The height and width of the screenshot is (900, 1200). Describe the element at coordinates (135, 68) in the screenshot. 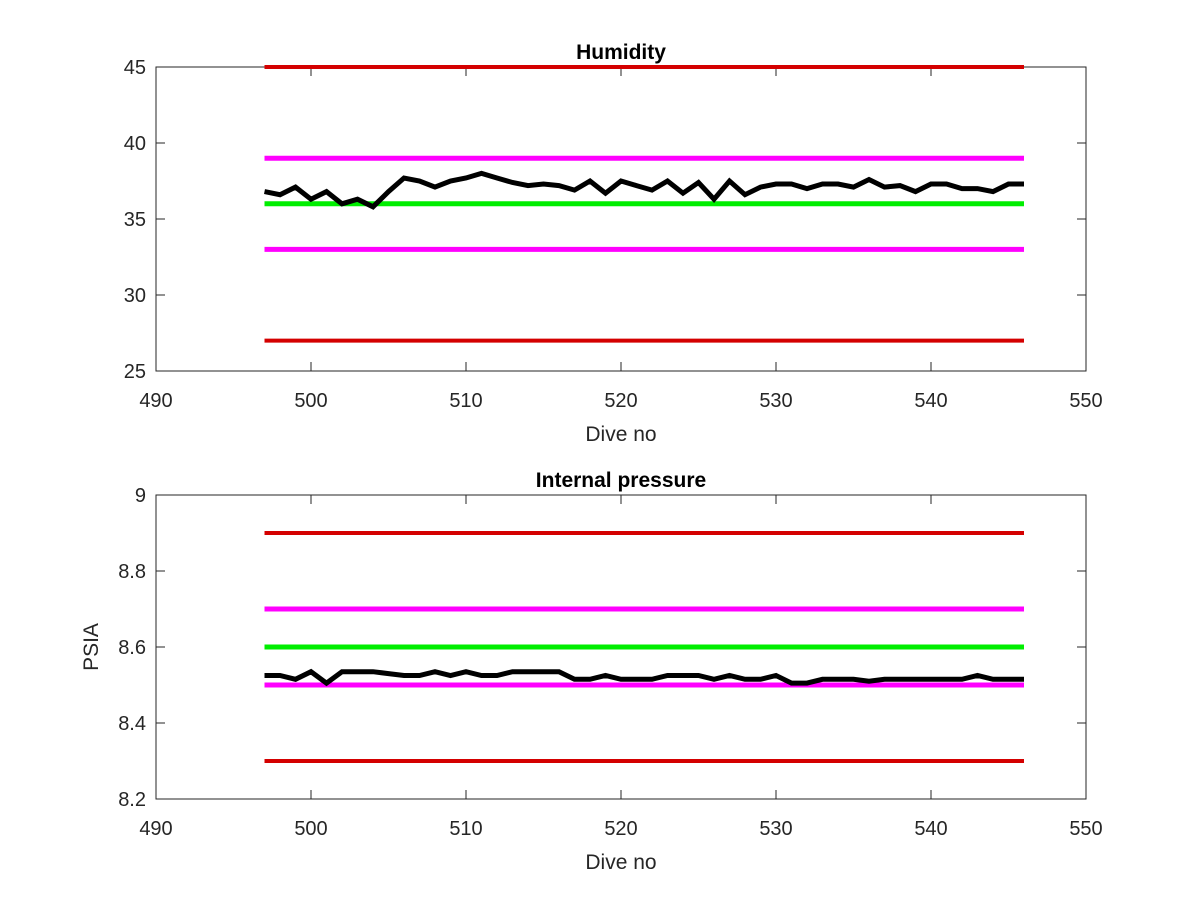

I see `y-tick-label: 45` at that location.